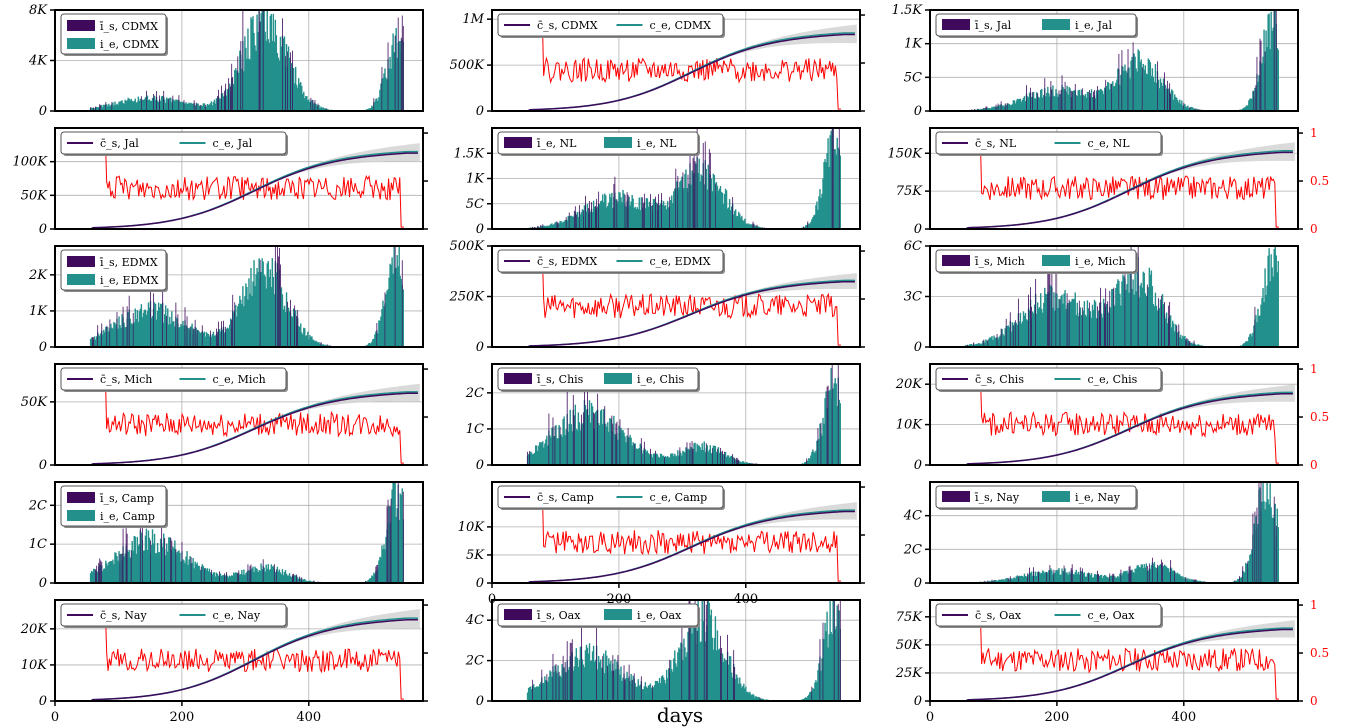 The width and height of the screenshot is (1372, 727). What do you see at coordinates (474, 620) in the screenshot?
I see `y-tick-label: 4C` at bounding box center [474, 620].